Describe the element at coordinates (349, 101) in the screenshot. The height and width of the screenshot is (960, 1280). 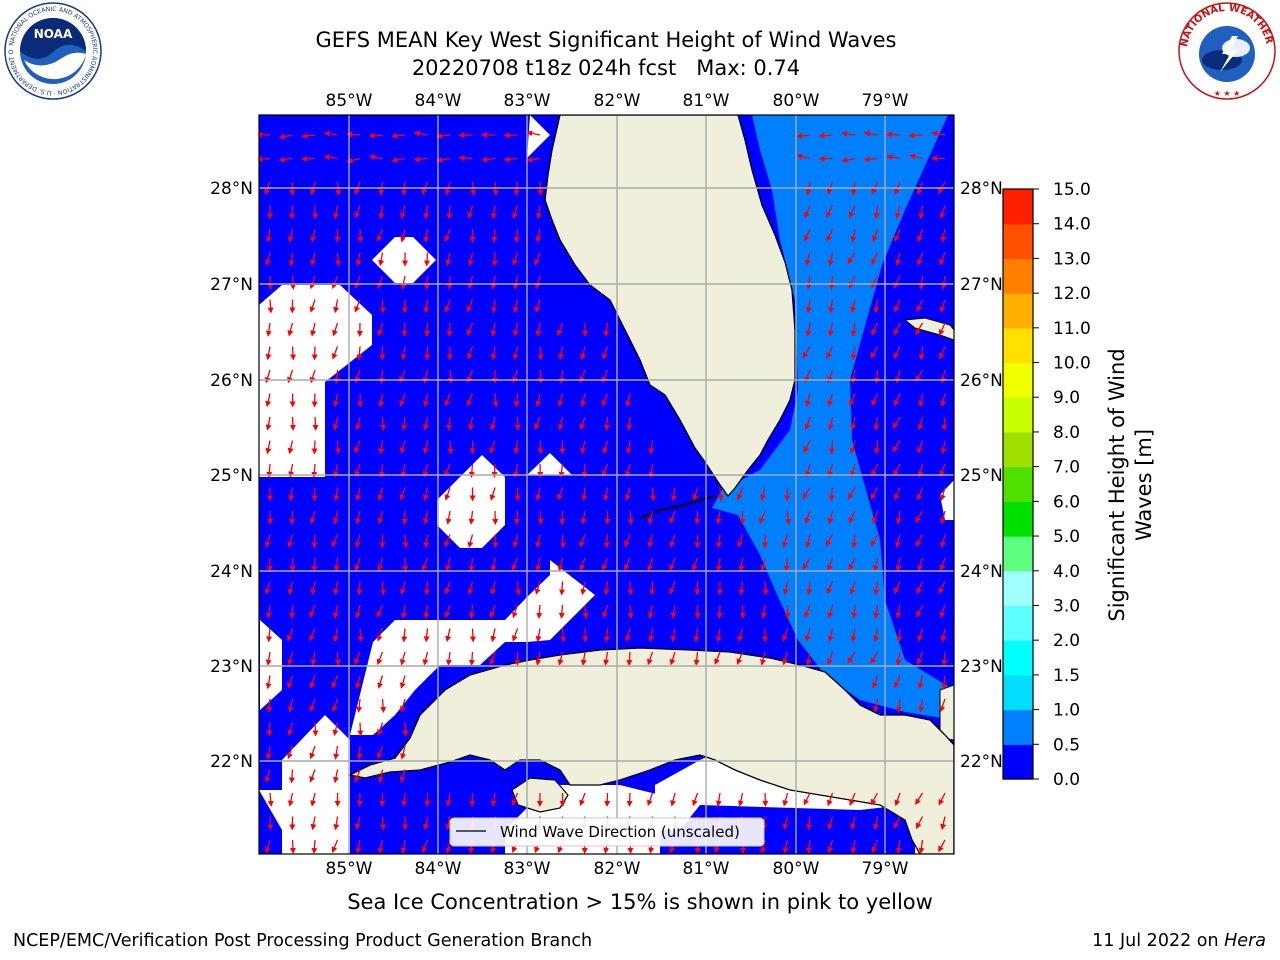
I see `lon-label-top: 85°W` at that location.